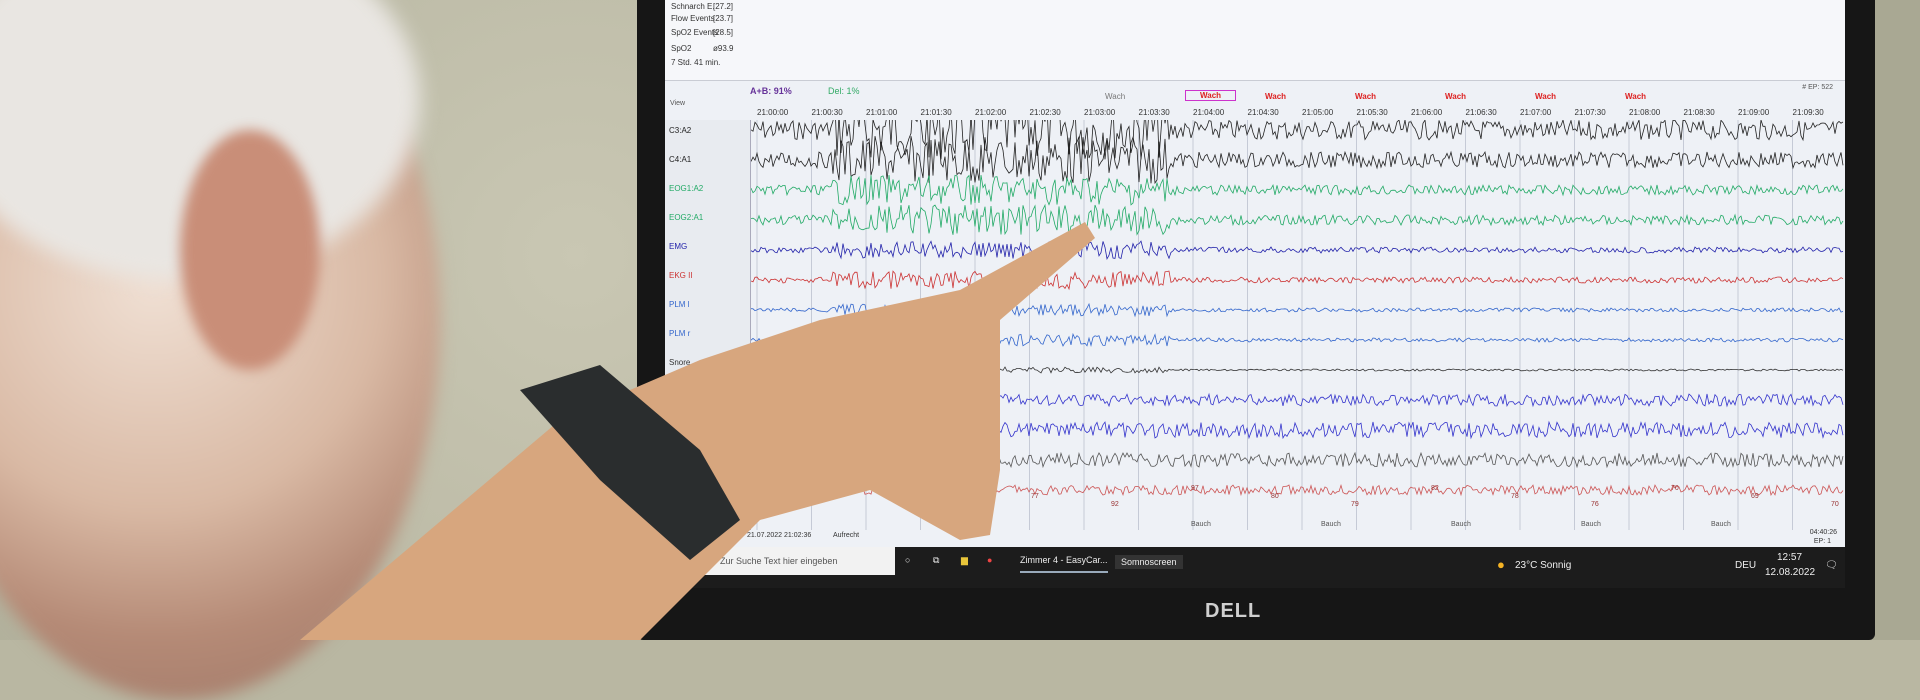 The width and height of the screenshot is (1920, 700). I want to click on time-tick: 21:09:00, so click(1754, 112).